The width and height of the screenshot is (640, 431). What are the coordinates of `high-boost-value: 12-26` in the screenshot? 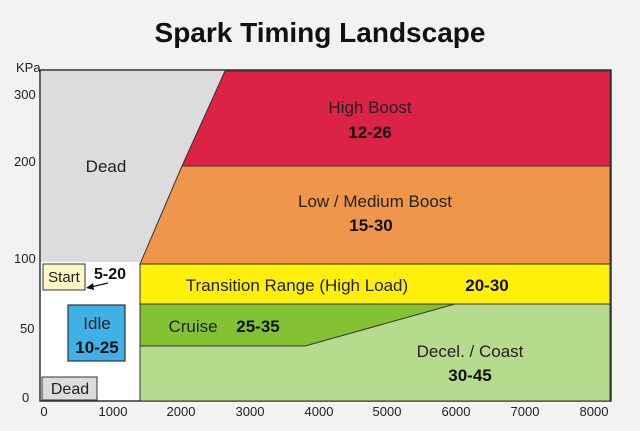 It's located at (369, 132).